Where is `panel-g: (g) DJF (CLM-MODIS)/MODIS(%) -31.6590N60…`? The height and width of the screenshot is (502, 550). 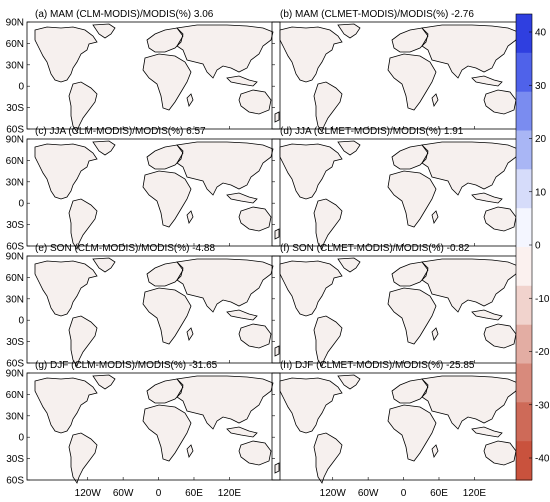 panel-g: (g) DJF (CLM-MODIS)/MODIS(%) -31.6590N60… is located at coordinates (143, 429).